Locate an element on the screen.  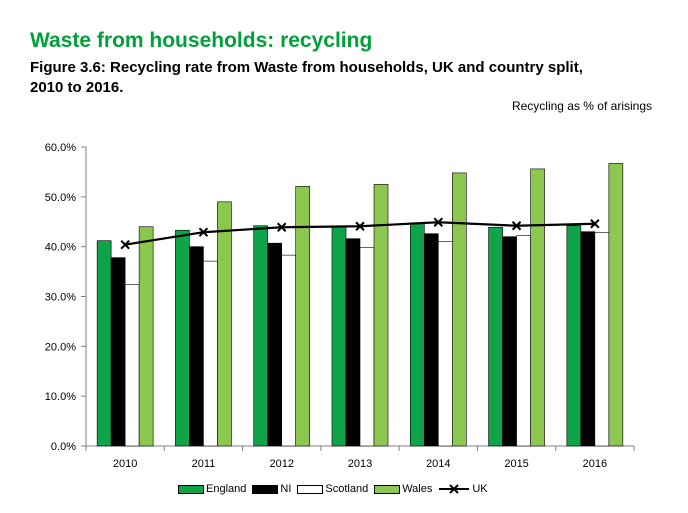
bar-ni-2011 is located at coordinates (196, 346).